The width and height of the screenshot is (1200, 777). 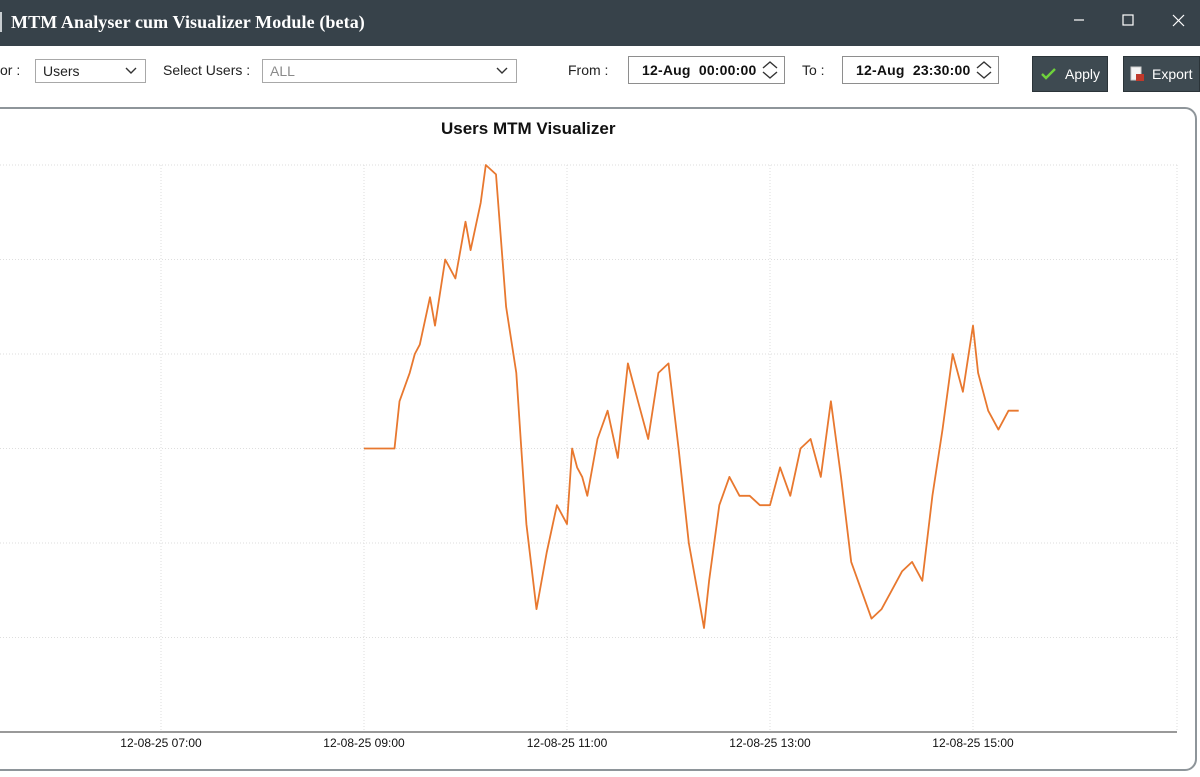 I want to click on maximize-button, so click(x=1128, y=20).